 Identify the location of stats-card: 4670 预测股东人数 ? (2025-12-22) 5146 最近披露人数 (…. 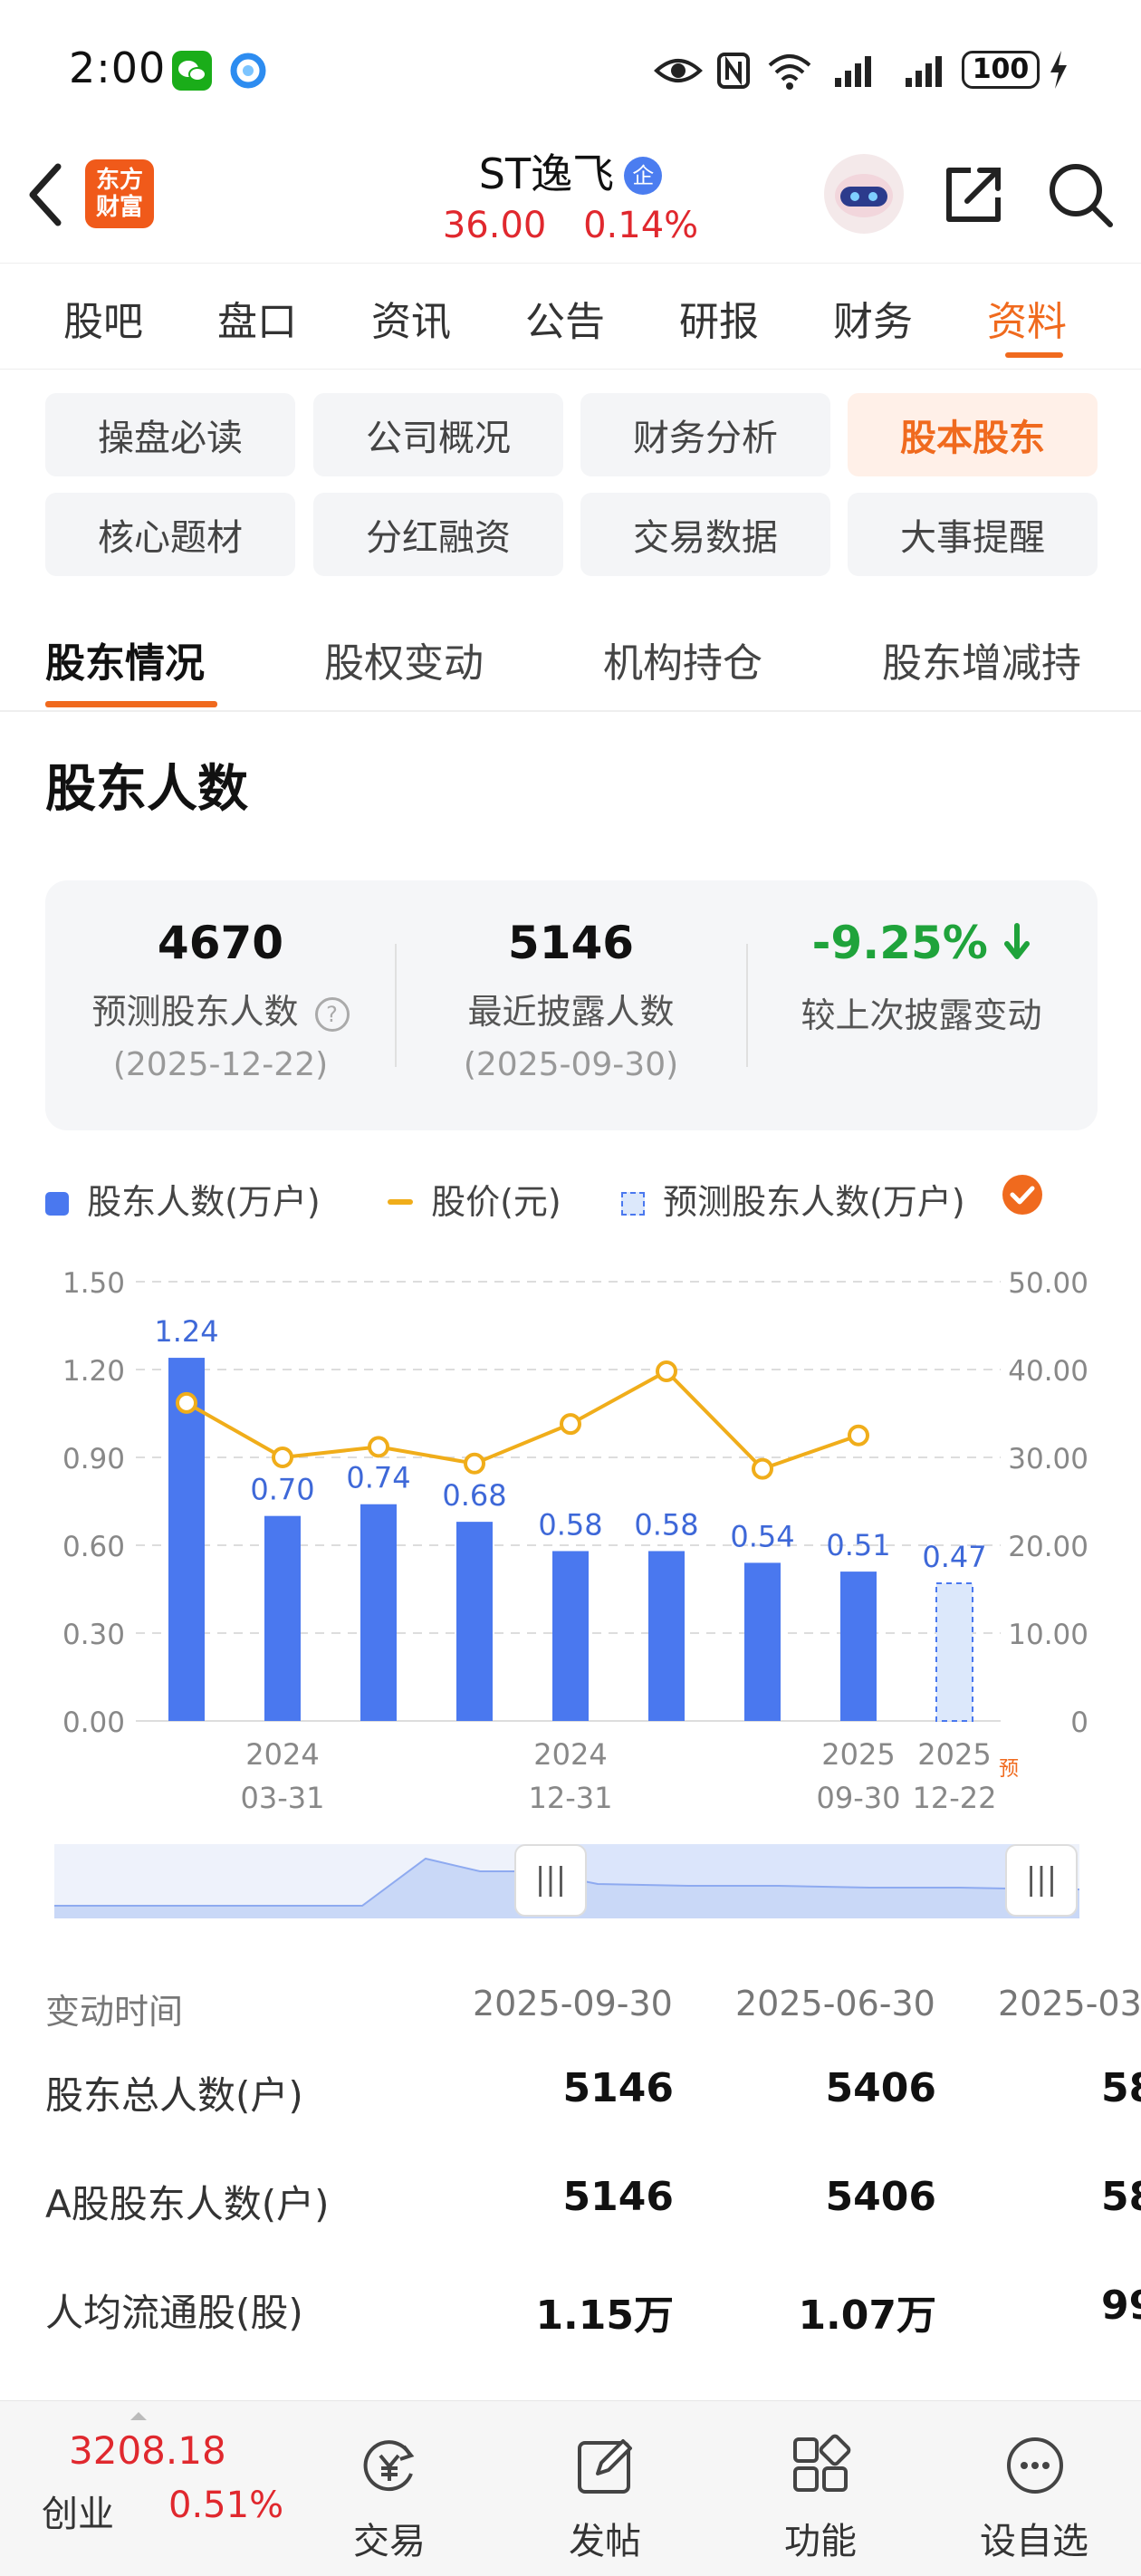
(571, 1005).